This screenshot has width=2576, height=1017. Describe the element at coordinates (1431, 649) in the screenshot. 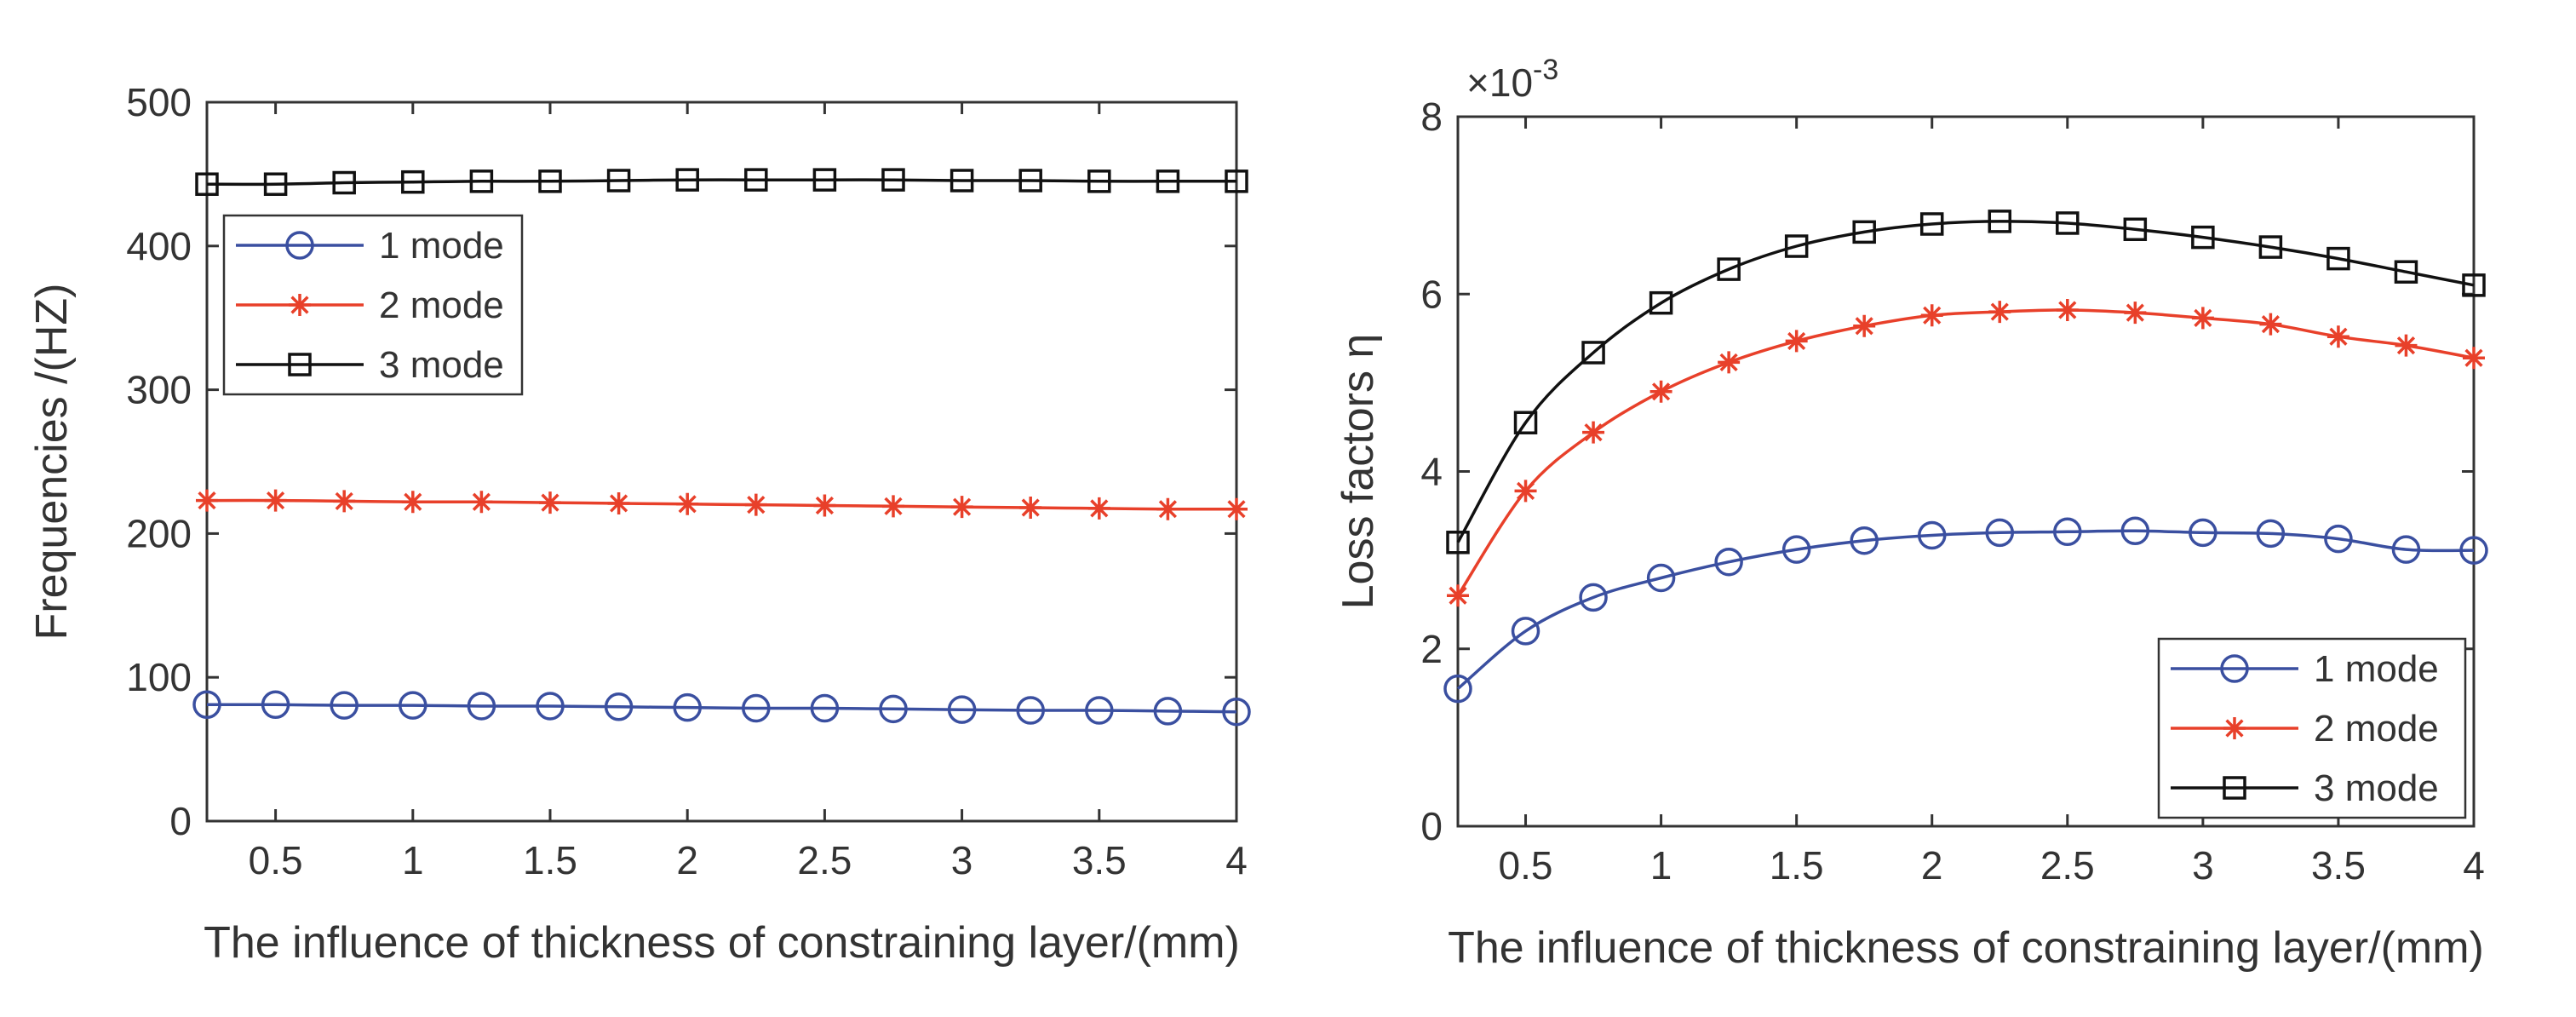

I see `y-tick-label: 2` at that location.